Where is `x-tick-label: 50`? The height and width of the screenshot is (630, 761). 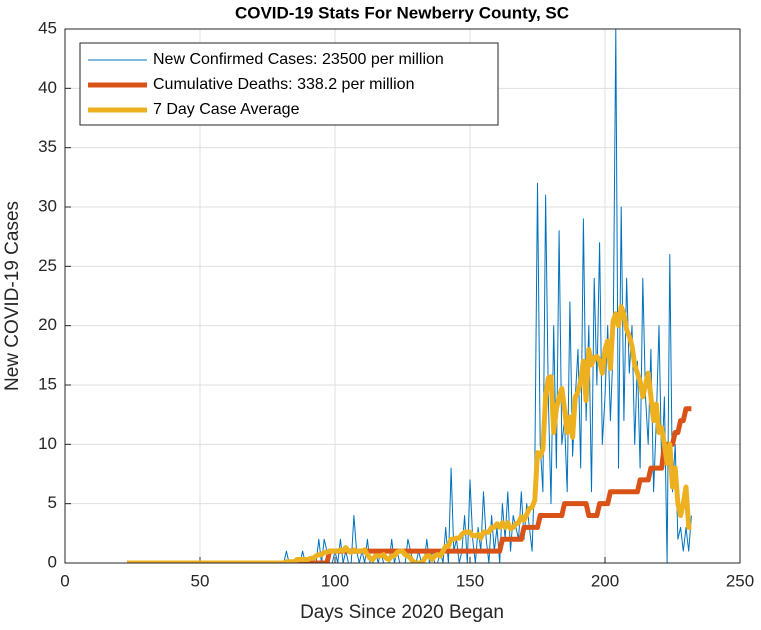
x-tick-label: 50 is located at coordinates (200, 580).